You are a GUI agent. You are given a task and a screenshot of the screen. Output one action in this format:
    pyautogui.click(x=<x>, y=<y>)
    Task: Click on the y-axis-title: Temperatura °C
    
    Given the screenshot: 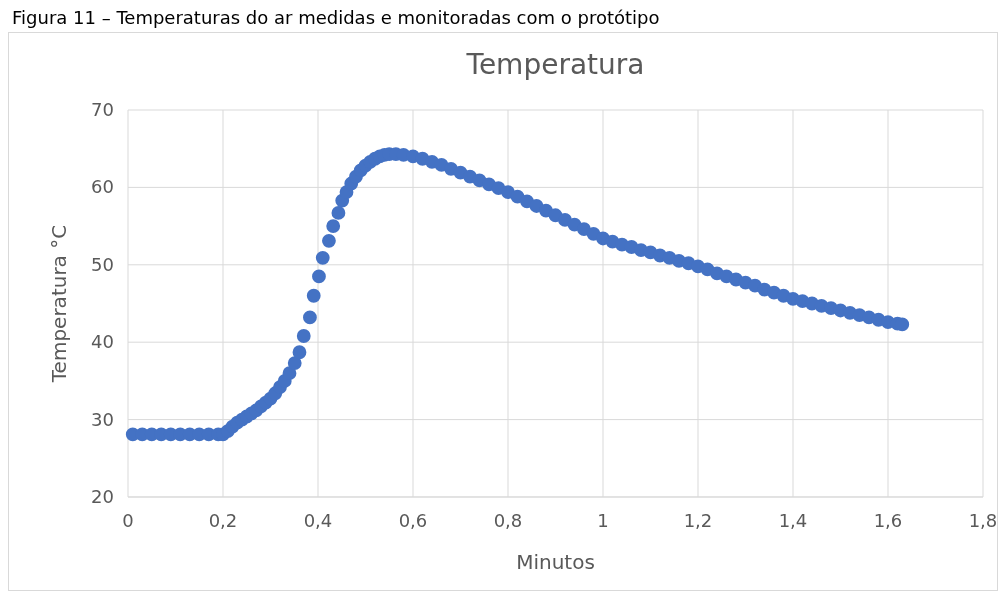 What is the action you would take?
    pyautogui.click(x=59, y=304)
    